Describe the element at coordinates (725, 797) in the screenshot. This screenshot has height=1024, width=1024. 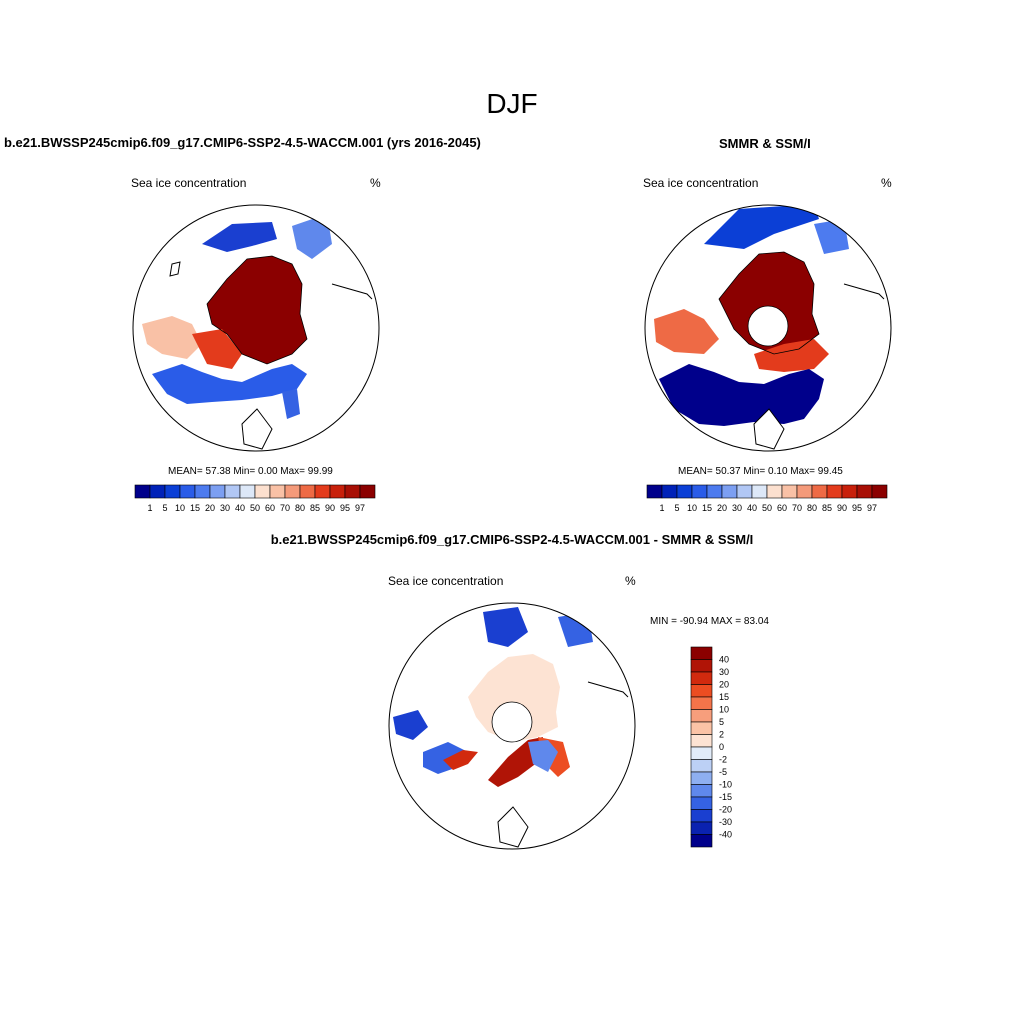
I see `colorbar-tick-label: -15` at that location.